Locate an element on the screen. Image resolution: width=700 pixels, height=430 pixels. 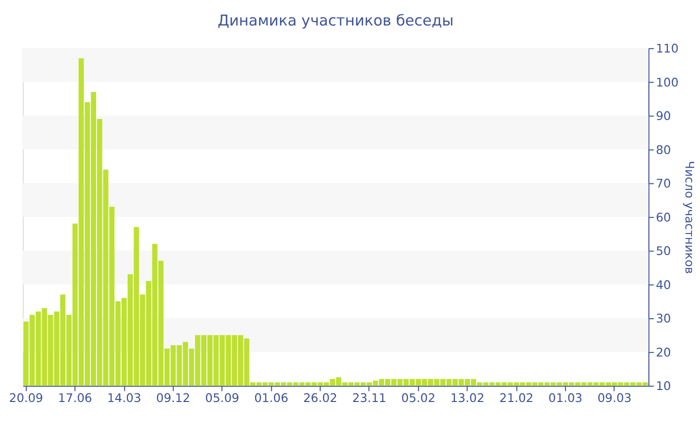
y-tick-label: 90 is located at coordinates (663, 116).